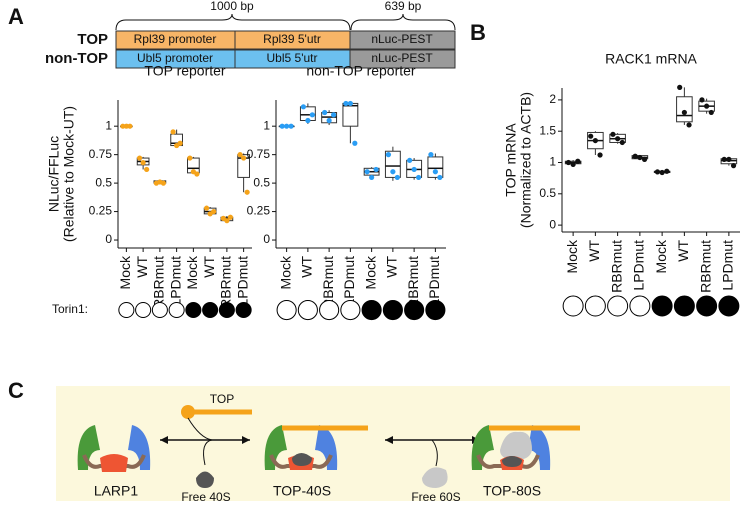 The image size is (746, 509). Describe the element at coordinates (552, 162) in the screenshot. I see `y-tick-label: 1` at that location.